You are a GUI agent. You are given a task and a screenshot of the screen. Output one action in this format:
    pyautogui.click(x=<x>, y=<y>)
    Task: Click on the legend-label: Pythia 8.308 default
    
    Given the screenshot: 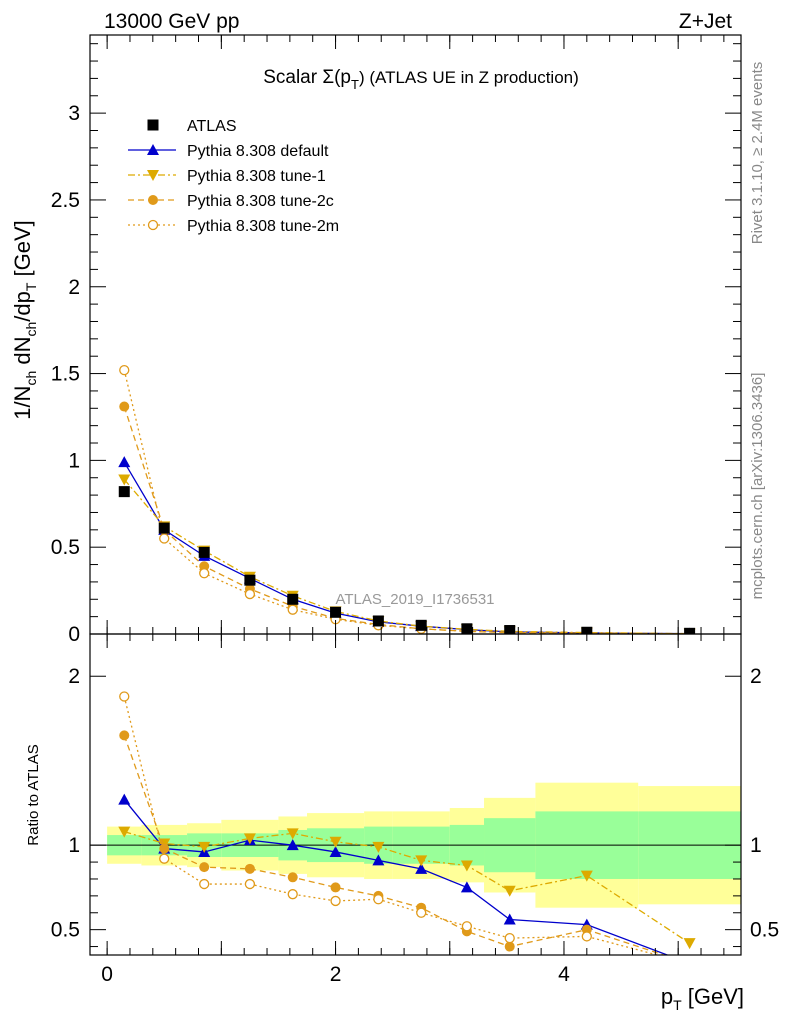 What is the action you would take?
    pyautogui.click(x=258, y=151)
    